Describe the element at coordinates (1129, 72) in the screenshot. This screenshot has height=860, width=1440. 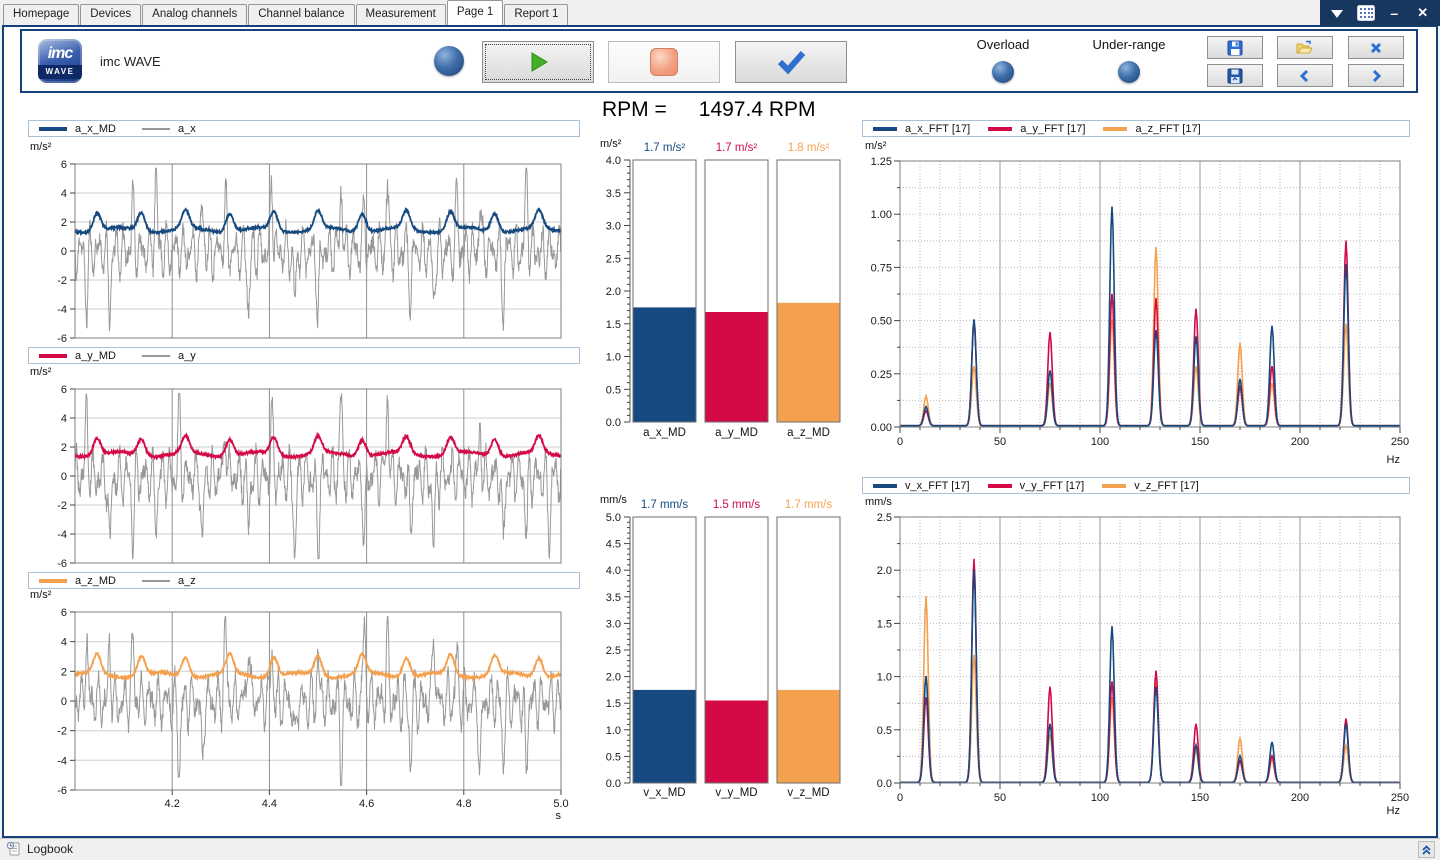
I see `under-range-led` at that location.